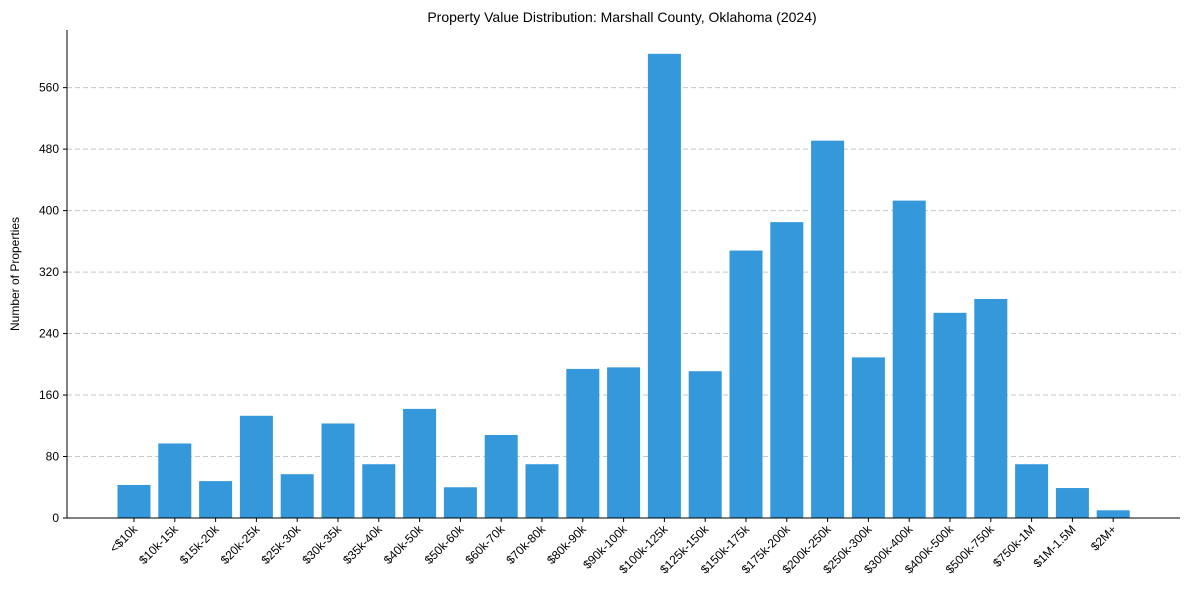 The height and width of the screenshot is (590, 1189). What do you see at coordinates (282, 545) in the screenshot?
I see `x-tick-label-4: $25k-30k` at bounding box center [282, 545].